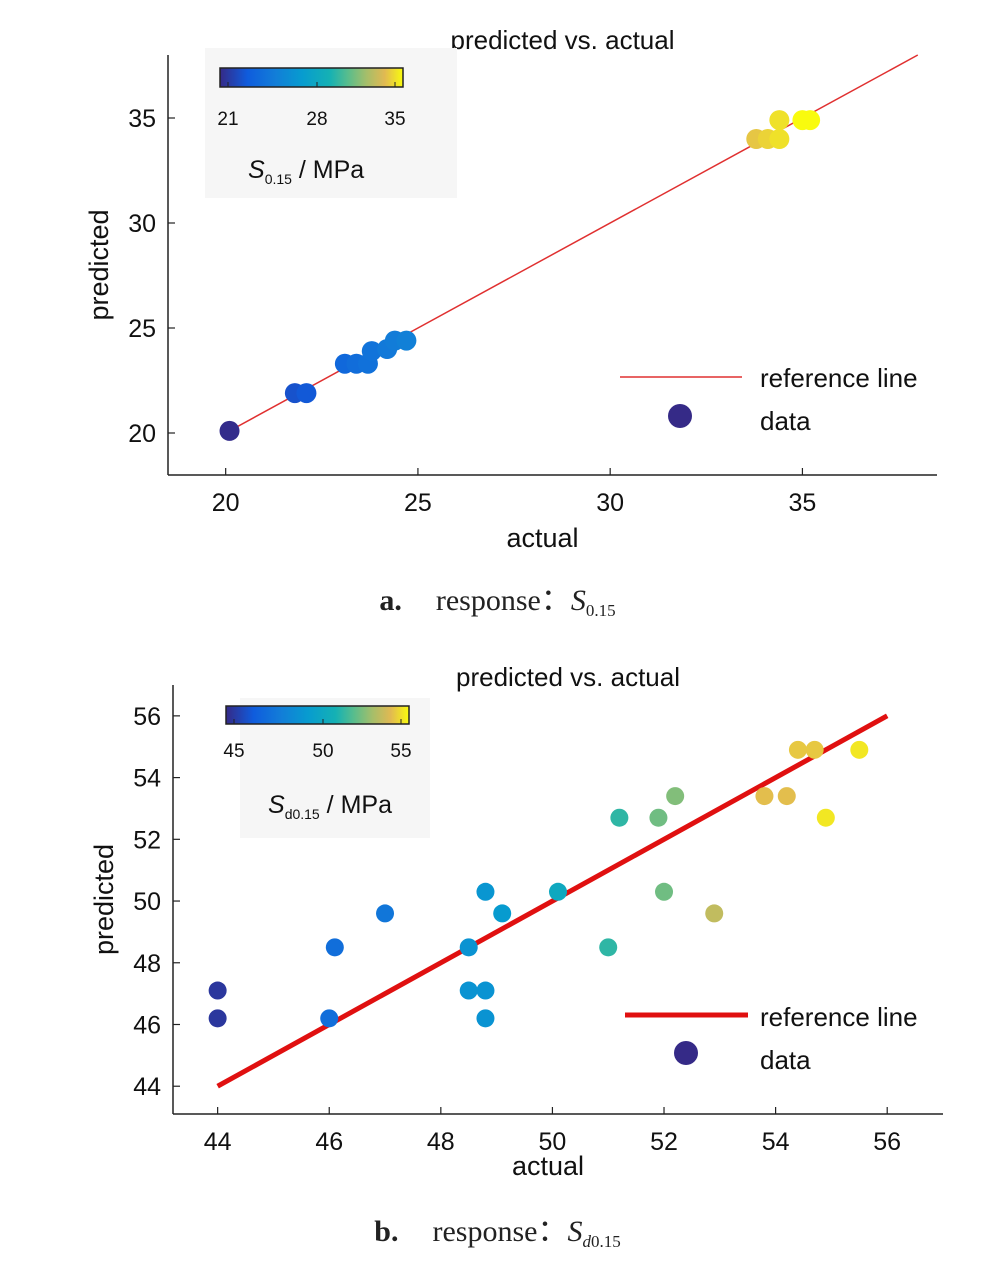  I want to click on chart-b-xtick-label: 54, so click(776, 1142).